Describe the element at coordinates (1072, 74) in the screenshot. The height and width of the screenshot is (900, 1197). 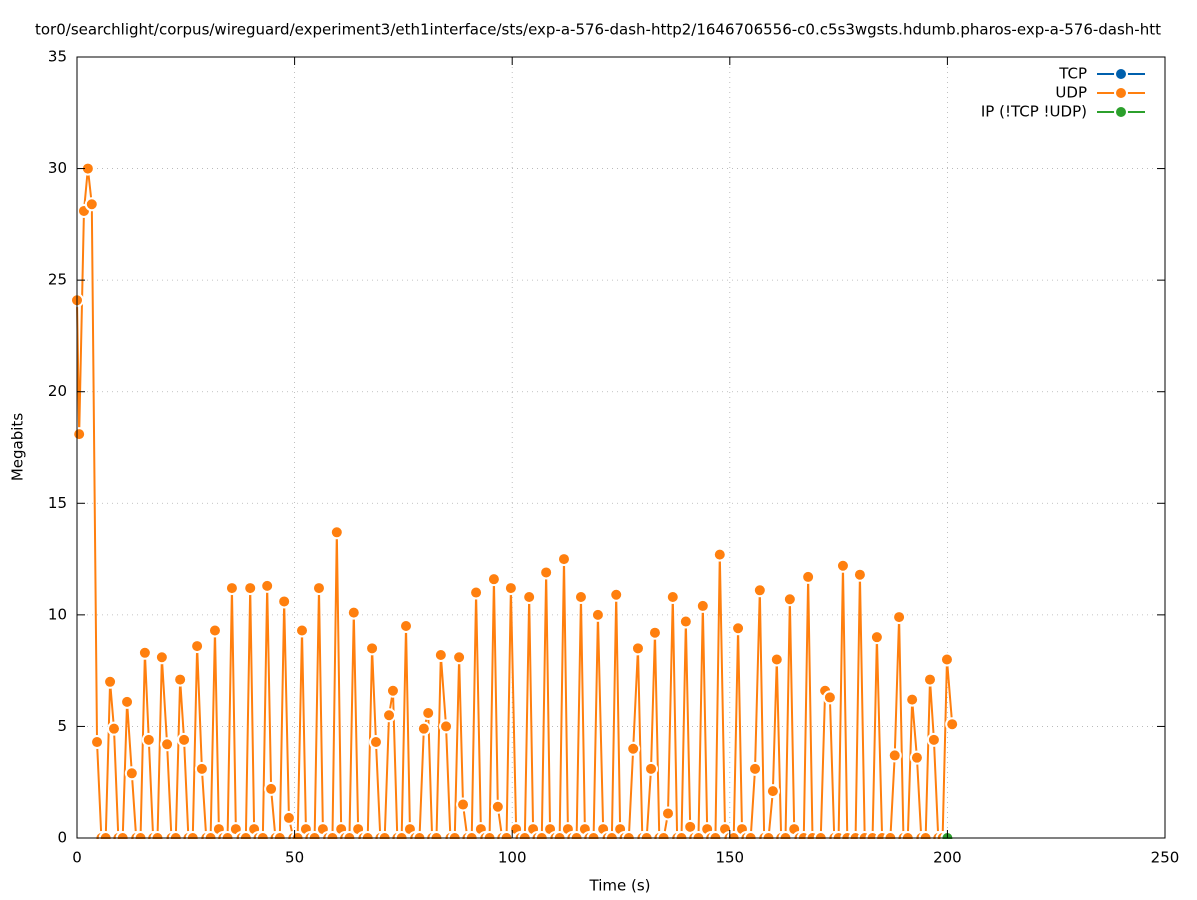
I see `legend-label: TCP` at that location.